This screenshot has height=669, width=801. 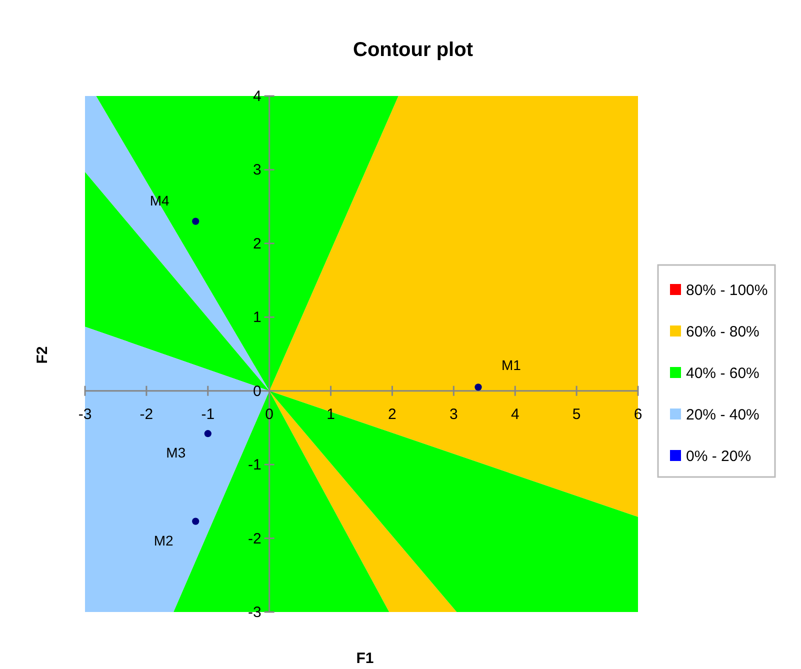 I want to click on chart-title: Contour plot, so click(x=413, y=50).